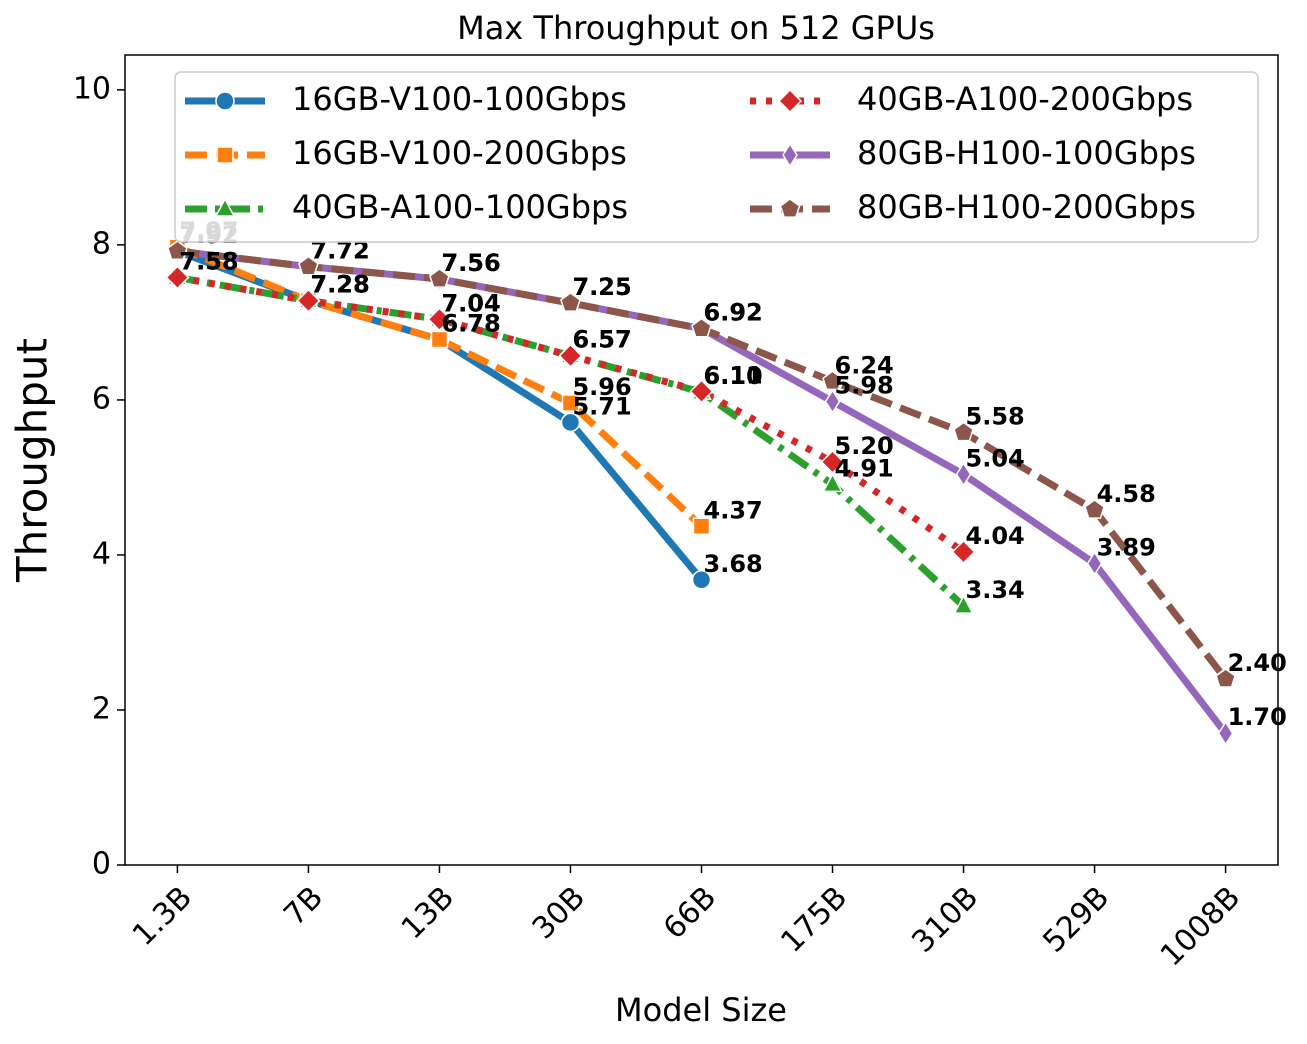 The width and height of the screenshot is (1307, 1044). I want to click on legend-label: 16GB-V100-100Gbps, so click(459, 99).